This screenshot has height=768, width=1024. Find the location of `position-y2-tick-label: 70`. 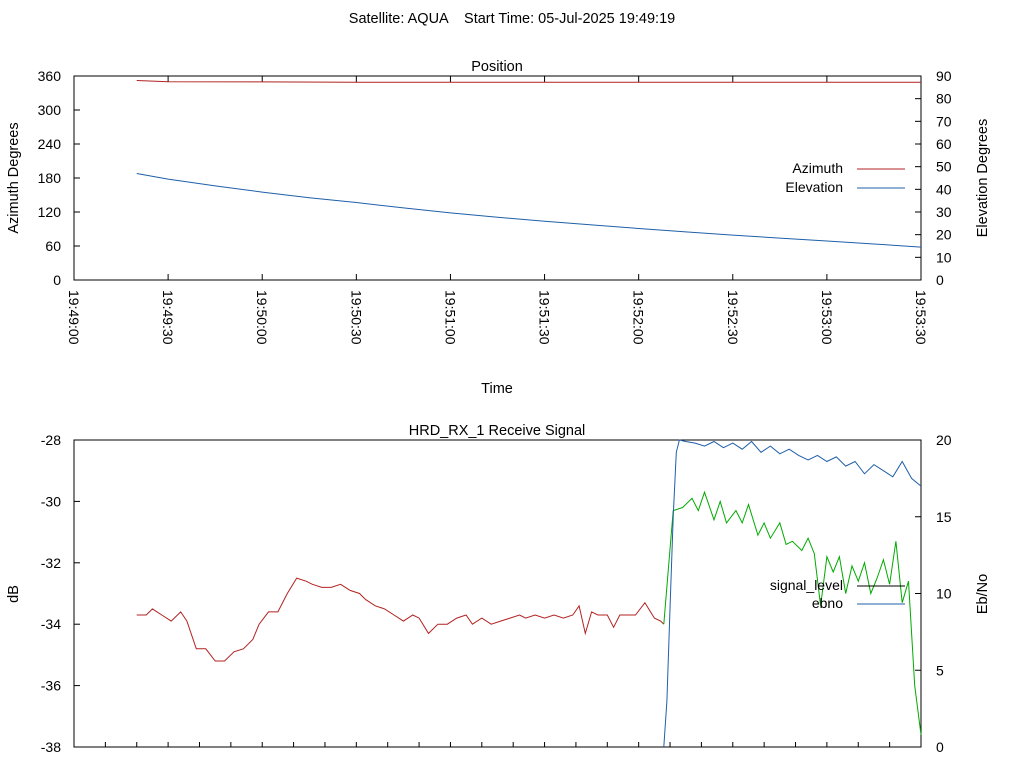

position-y2-tick-label: 70 is located at coordinates (944, 121).